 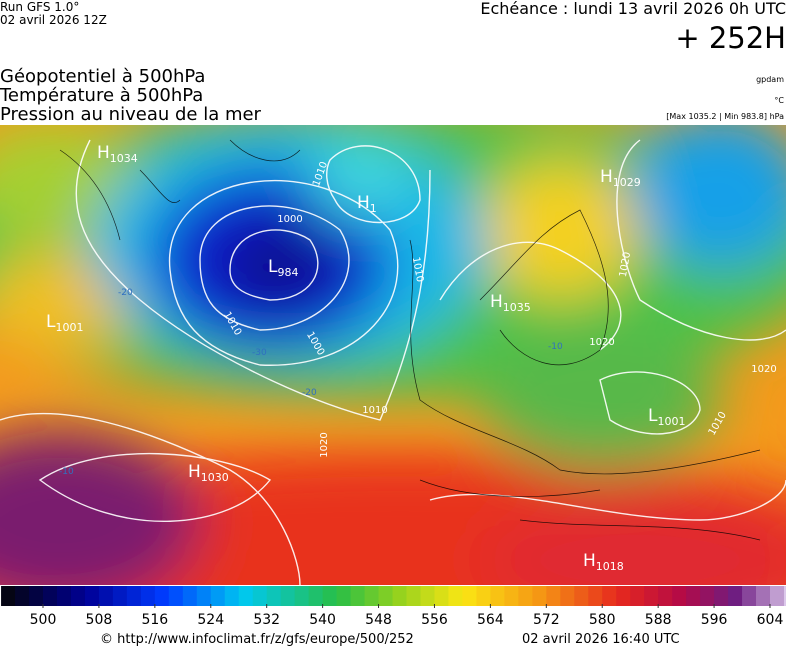 What do you see at coordinates (725, 116) in the screenshot?
I see `unit-pressure: [Max 1035.2 | Min 983.8] hPa` at bounding box center [725, 116].